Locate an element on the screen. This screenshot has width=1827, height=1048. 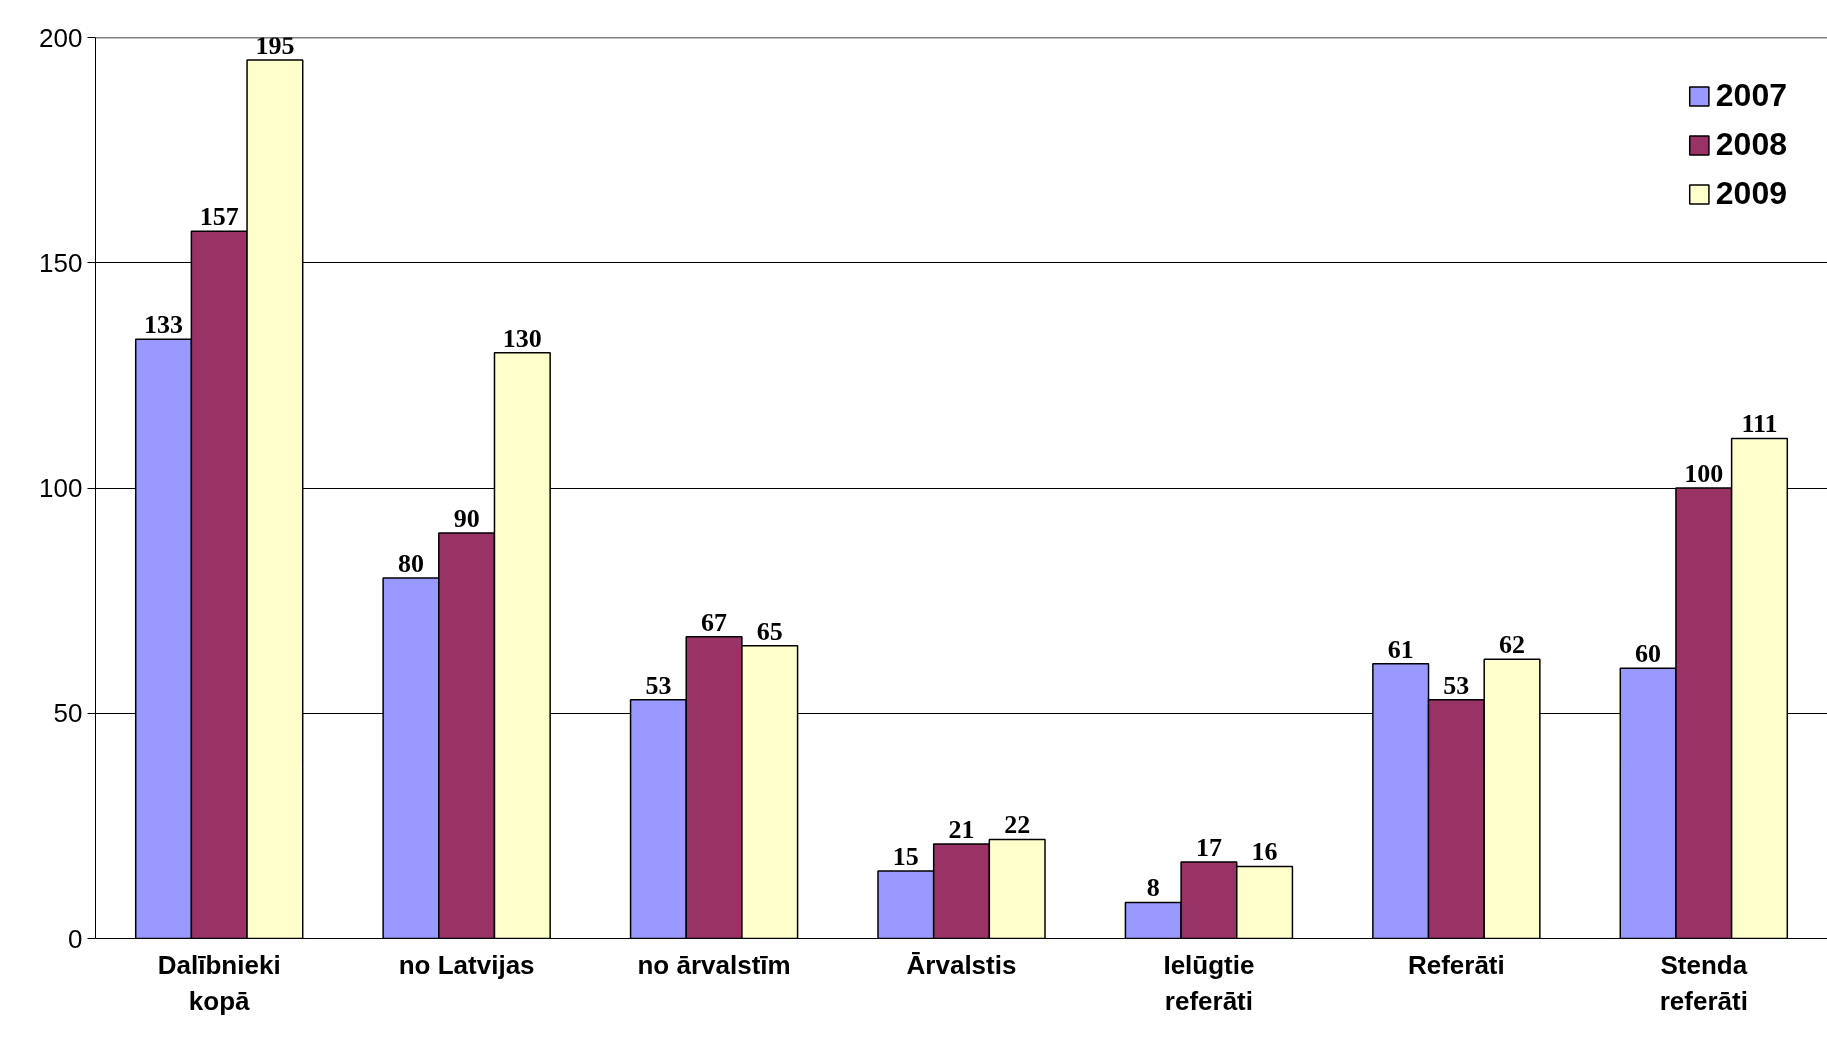
x-tick-label: Referāti is located at coordinates (1456, 964).